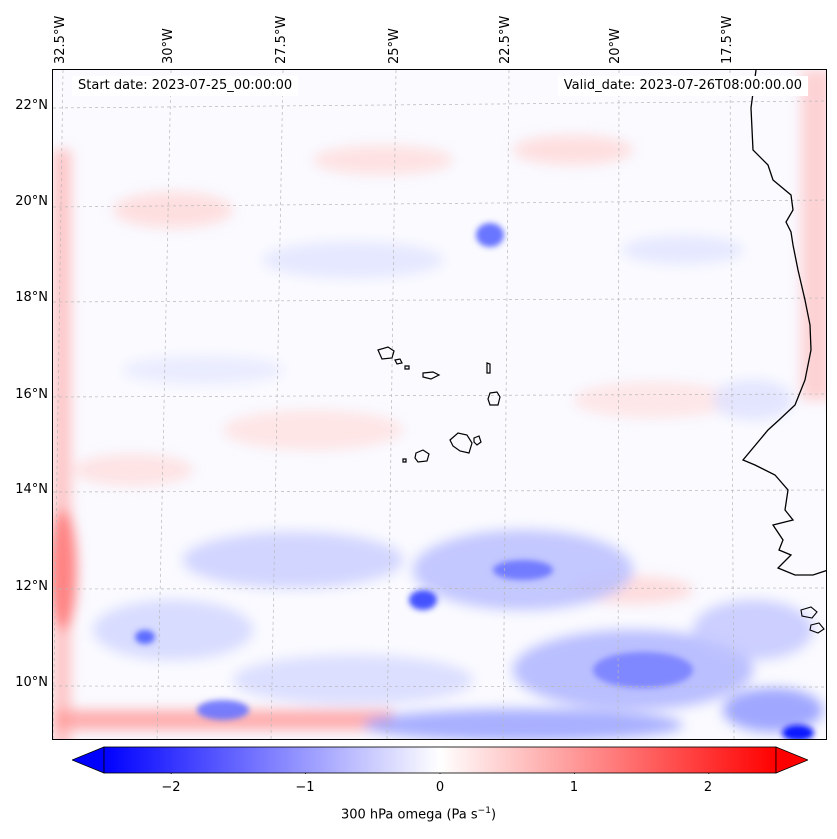 This screenshot has height=839, width=837. Describe the element at coordinates (31, 201) in the screenshot. I see `lat-label-20n: 20°N` at that location.